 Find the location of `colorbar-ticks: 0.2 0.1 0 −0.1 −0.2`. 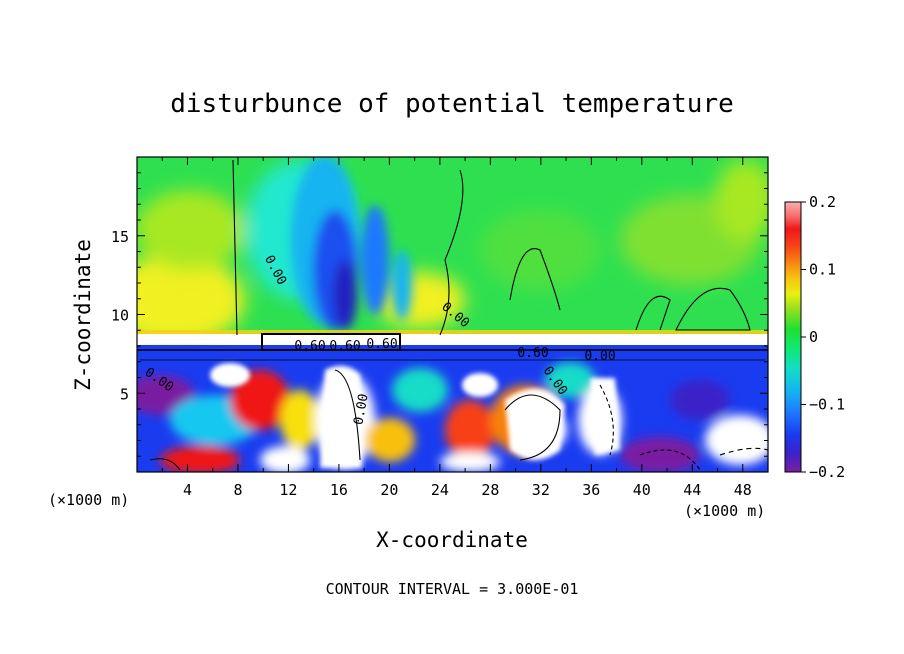

colorbar-ticks: 0.2 0.1 0 −0.1 −0.2 is located at coordinates (823, 337).